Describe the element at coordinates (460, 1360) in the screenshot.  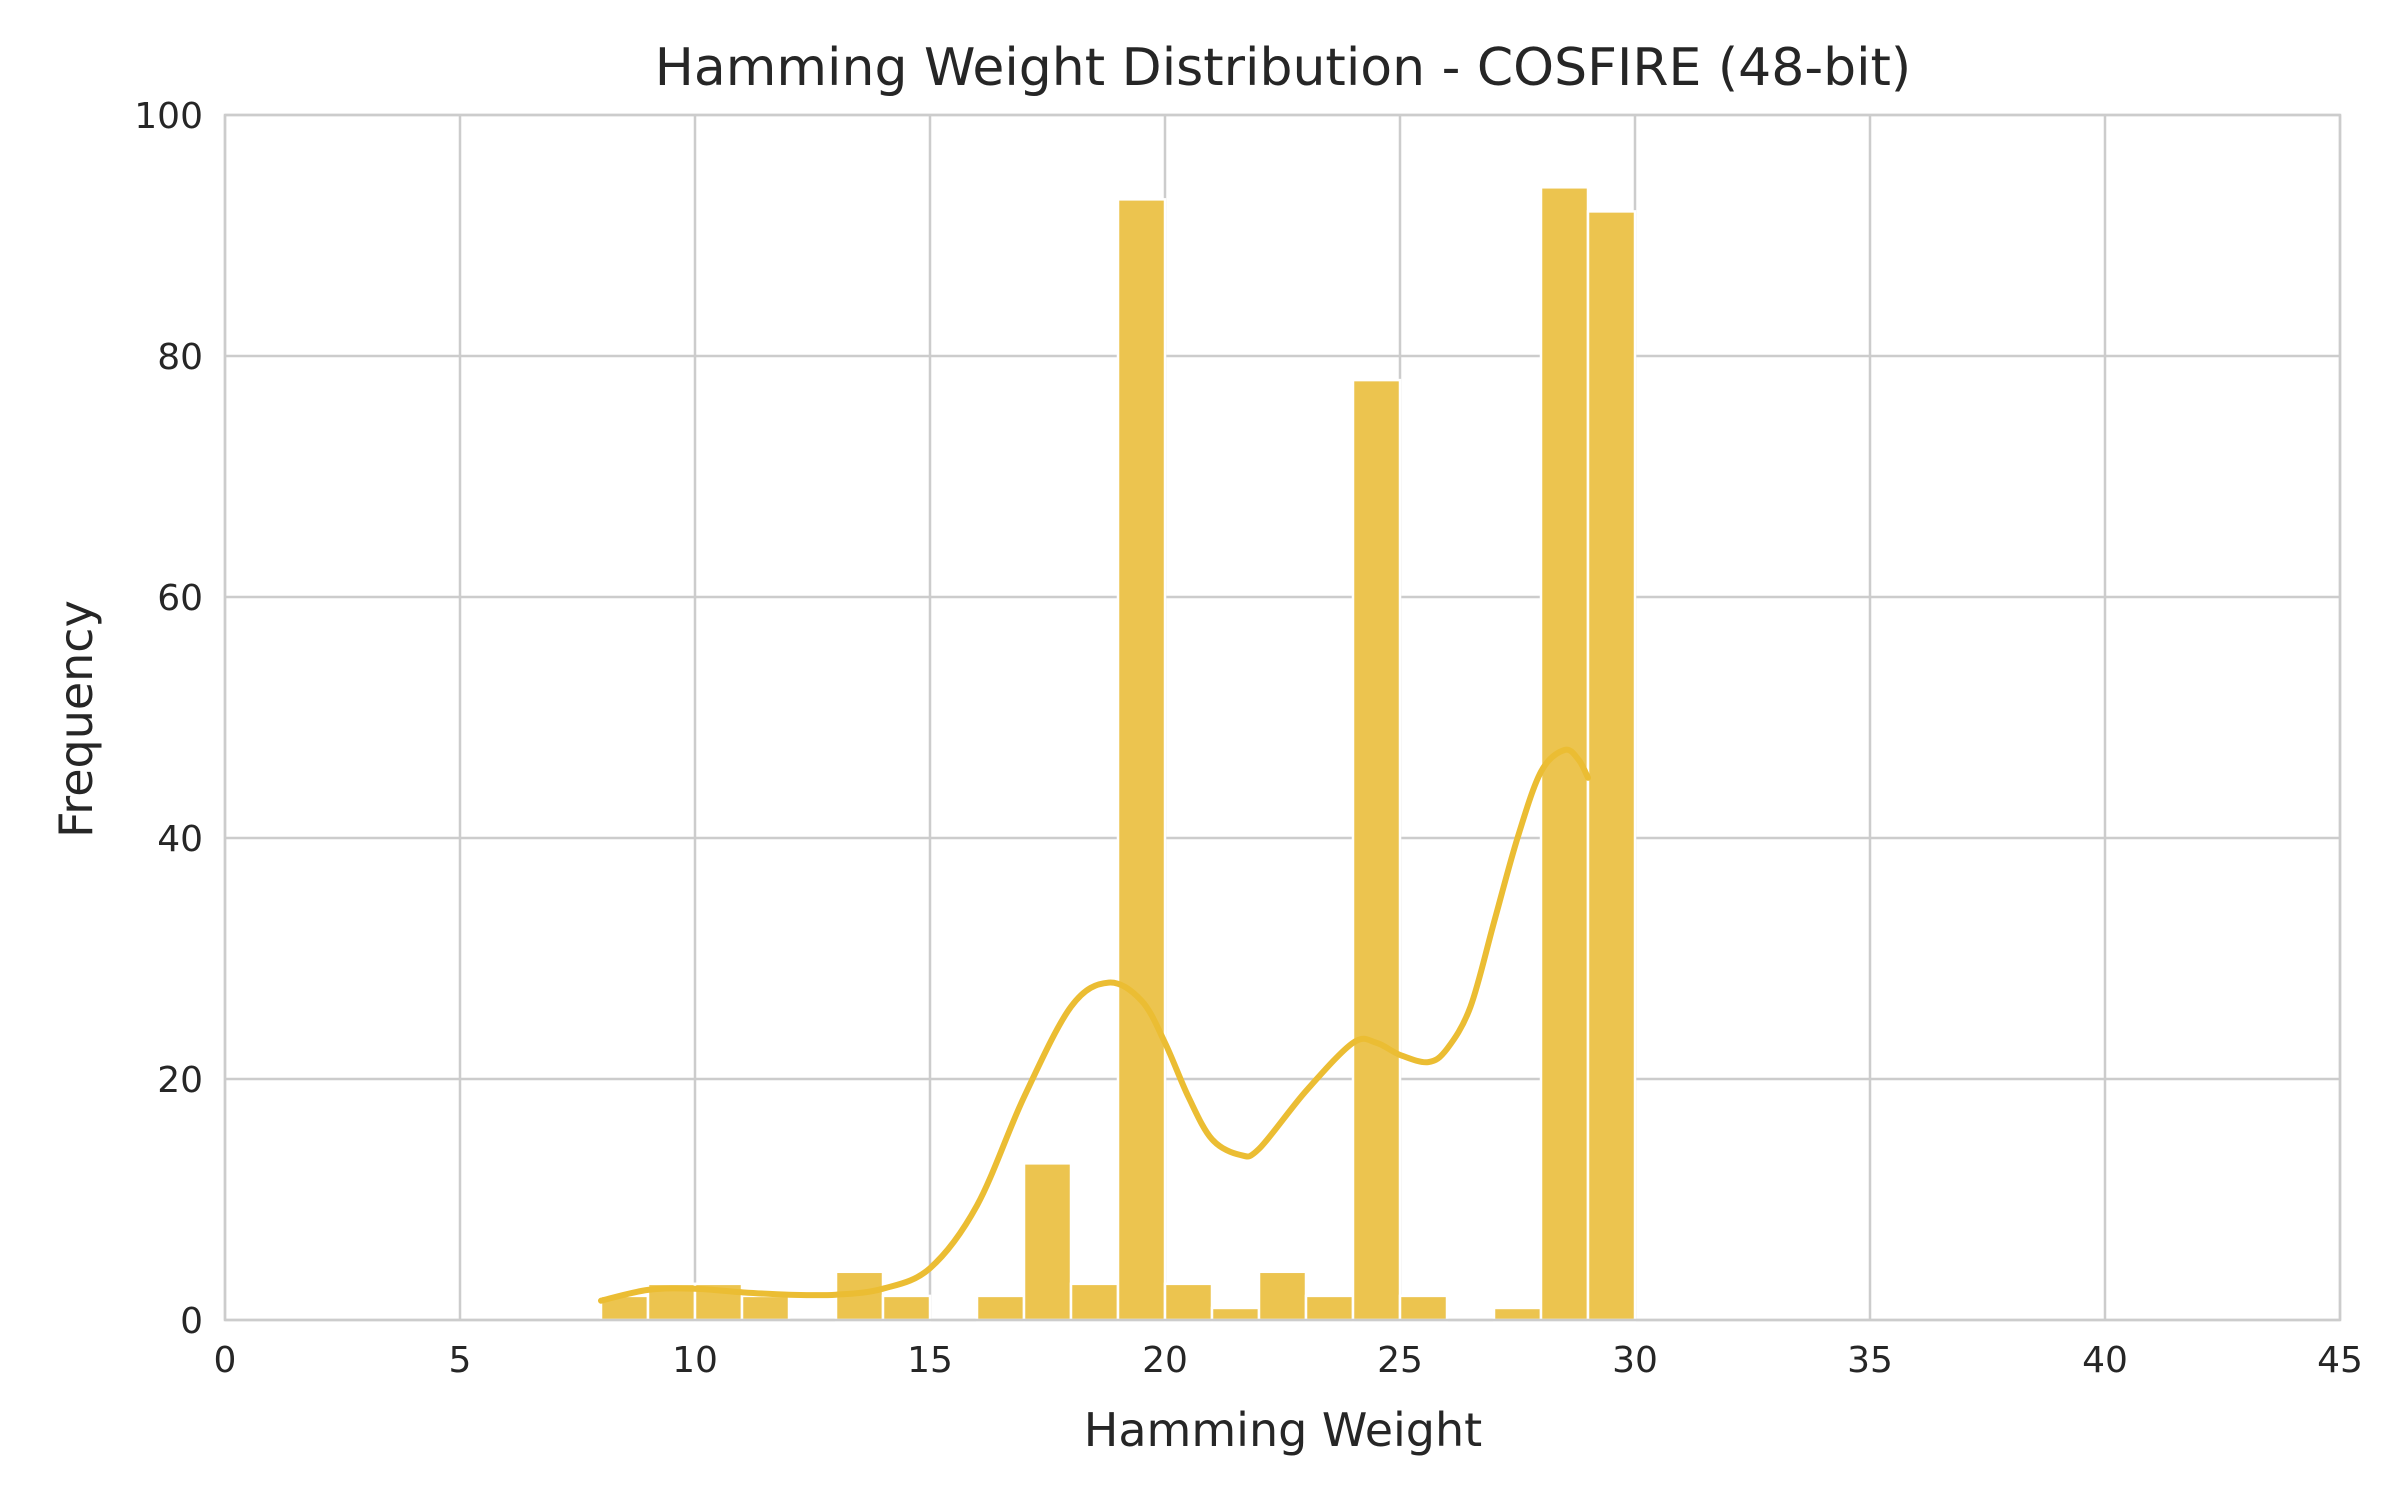
I see `x-tick-label: 5` at that location.